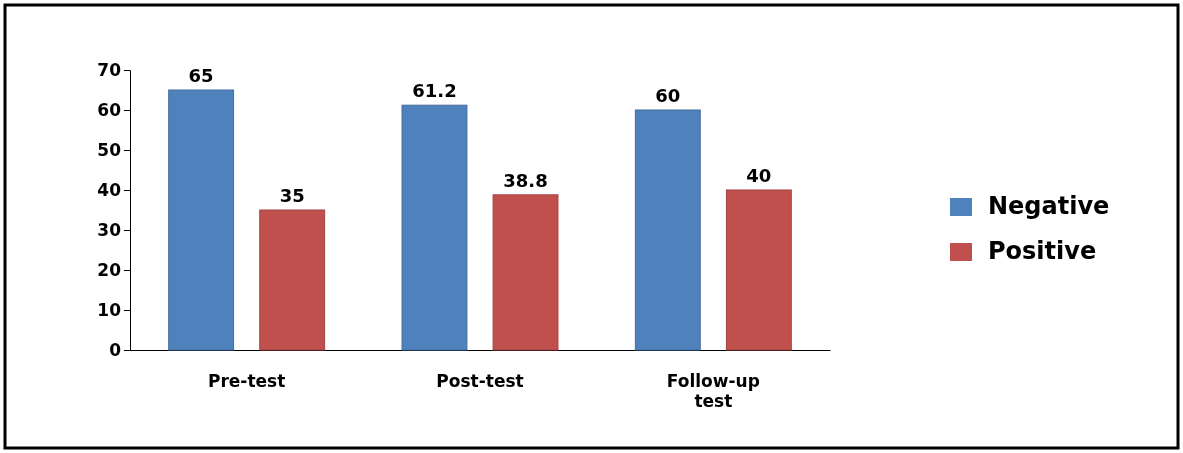 Image resolution: width=1183 pixels, height=453 pixels. Describe the element at coordinates (246, 381) in the screenshot. I see `x-tick-label: Pre-test` at that location.